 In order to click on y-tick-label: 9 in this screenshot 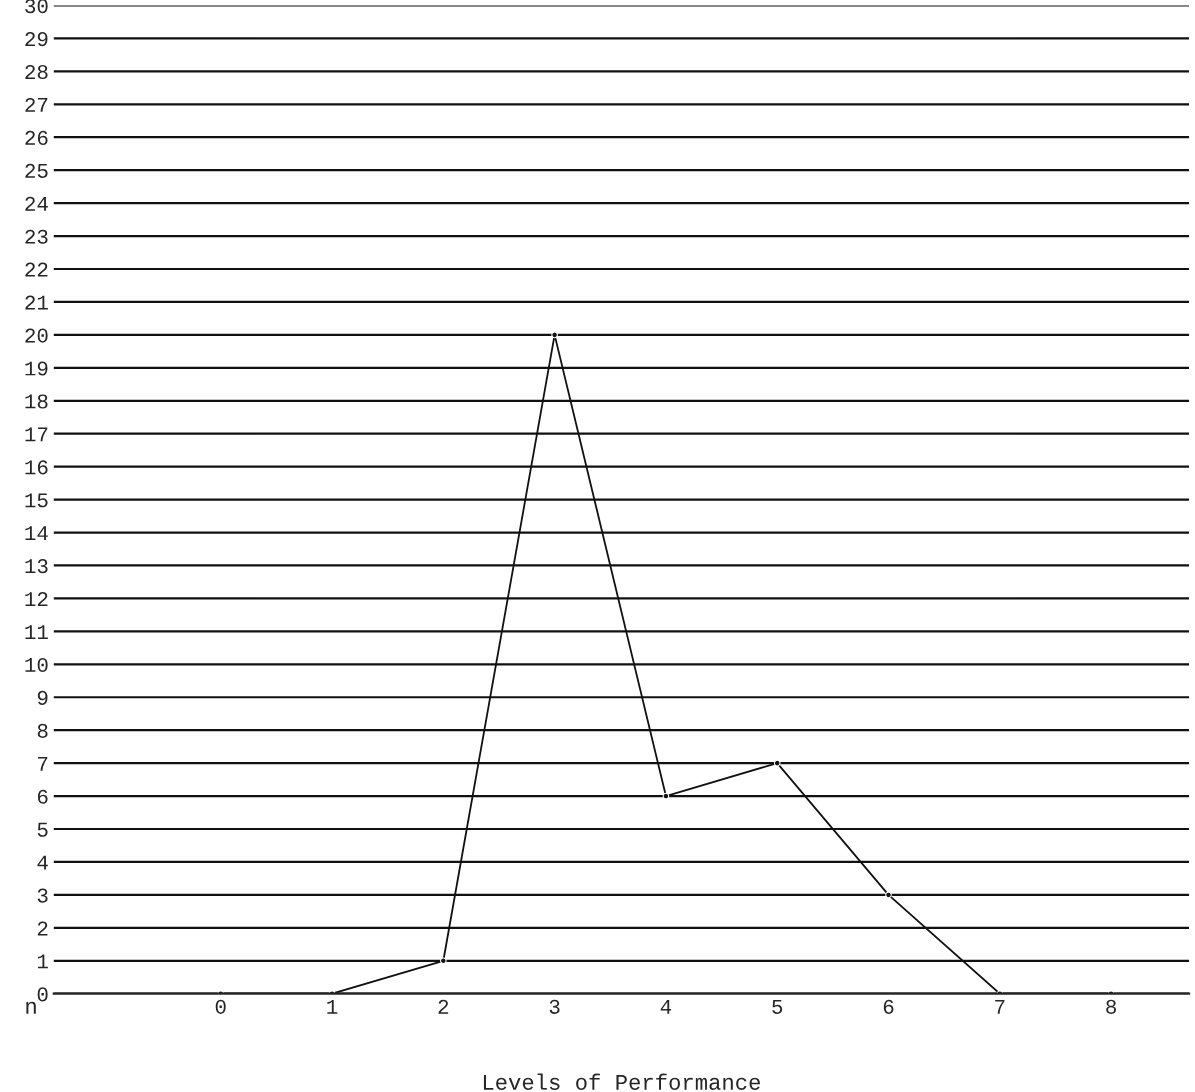, I will do `click(42, 697)`.